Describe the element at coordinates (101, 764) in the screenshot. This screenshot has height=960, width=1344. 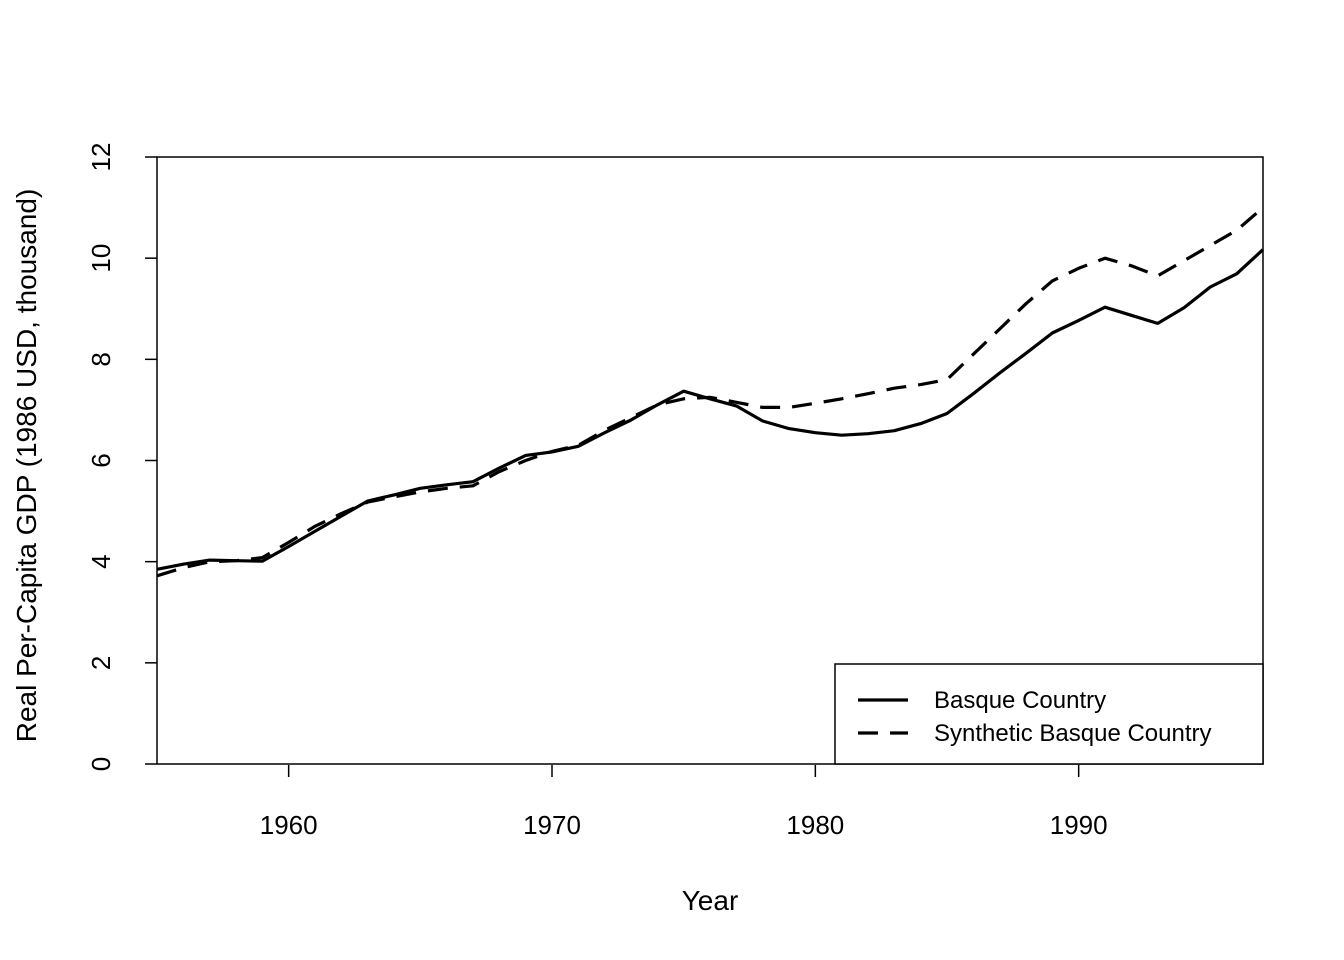
I see `y-tick-label: 0` at that location.